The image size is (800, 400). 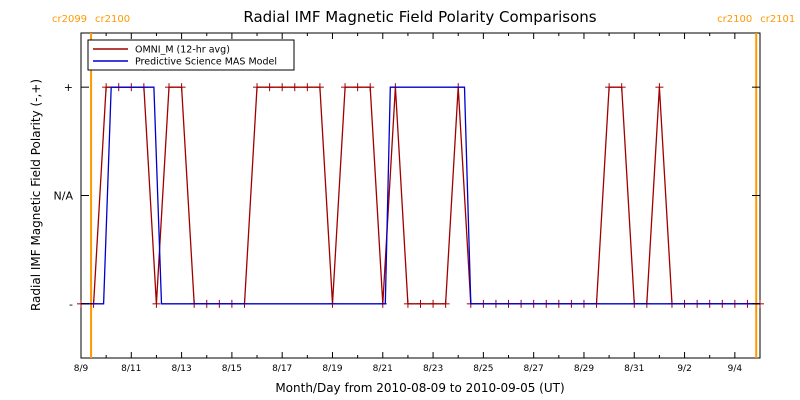 I want to click on legend-box, so click(x=191, y=55).